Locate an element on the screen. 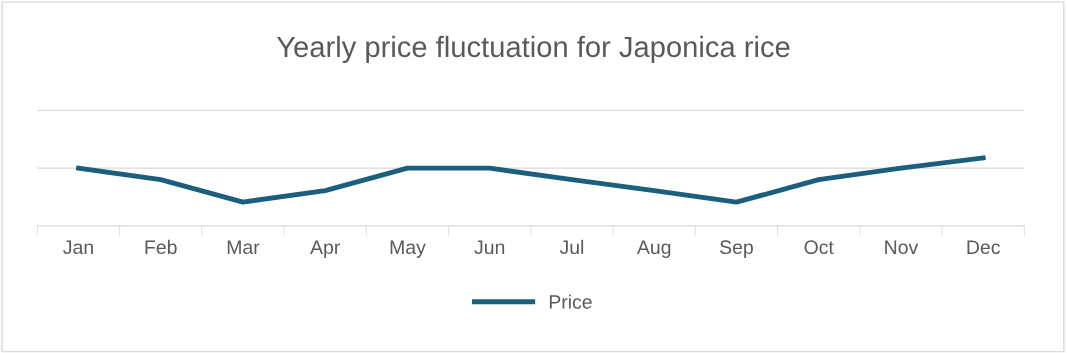  x-tick-label: Mar is located at coordinates (243, 247).